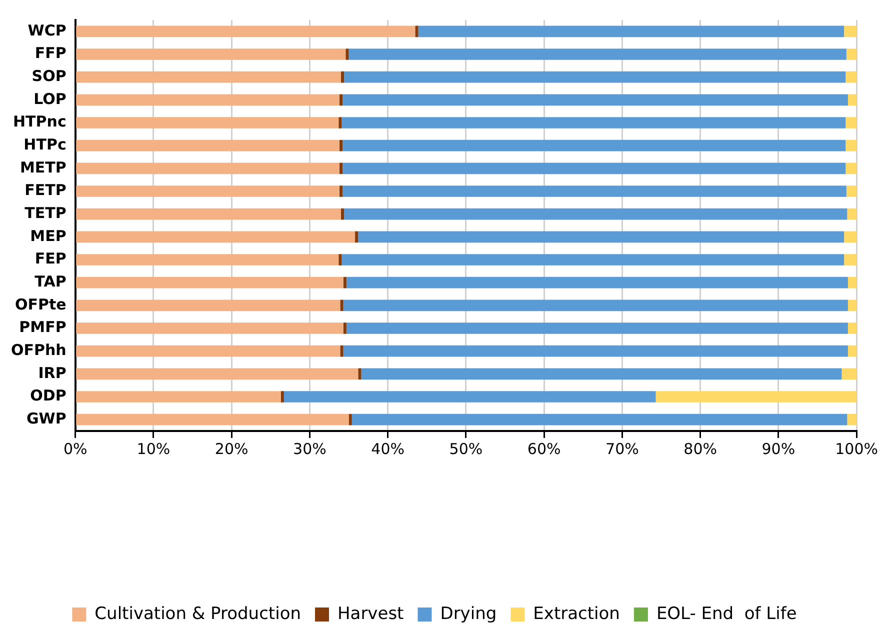 Image resolution: width=889 pixels, height=641 pixels. Describe the element at coordinates (576, 614) in the screenshot. I see `legend-label: Extraction` at that location.